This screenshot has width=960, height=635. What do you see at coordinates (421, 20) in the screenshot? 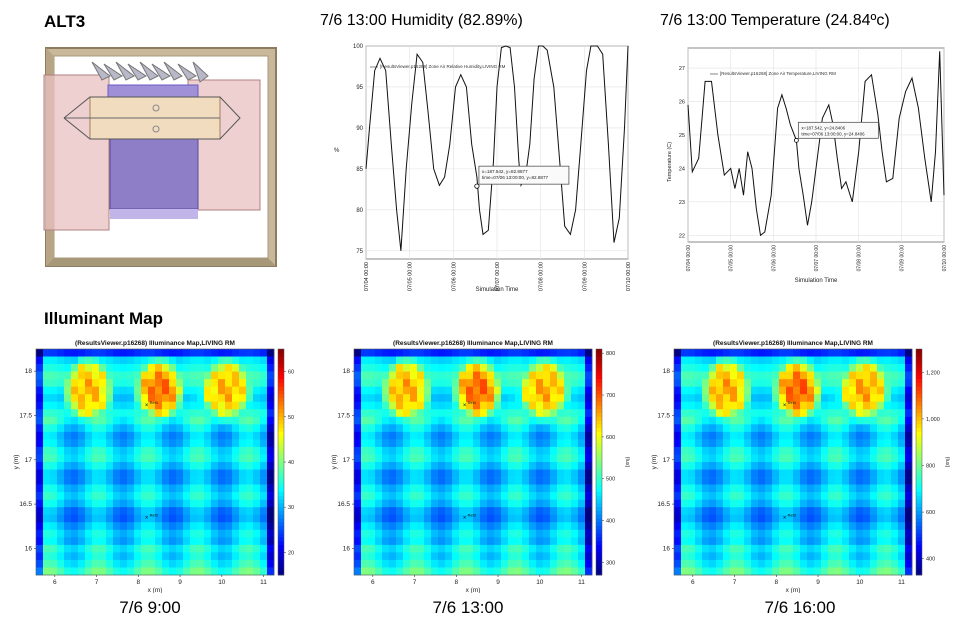
I see `humidity-title: 7/6 13:00 Humidity (82.89%)` at bounding box center [421, 20].